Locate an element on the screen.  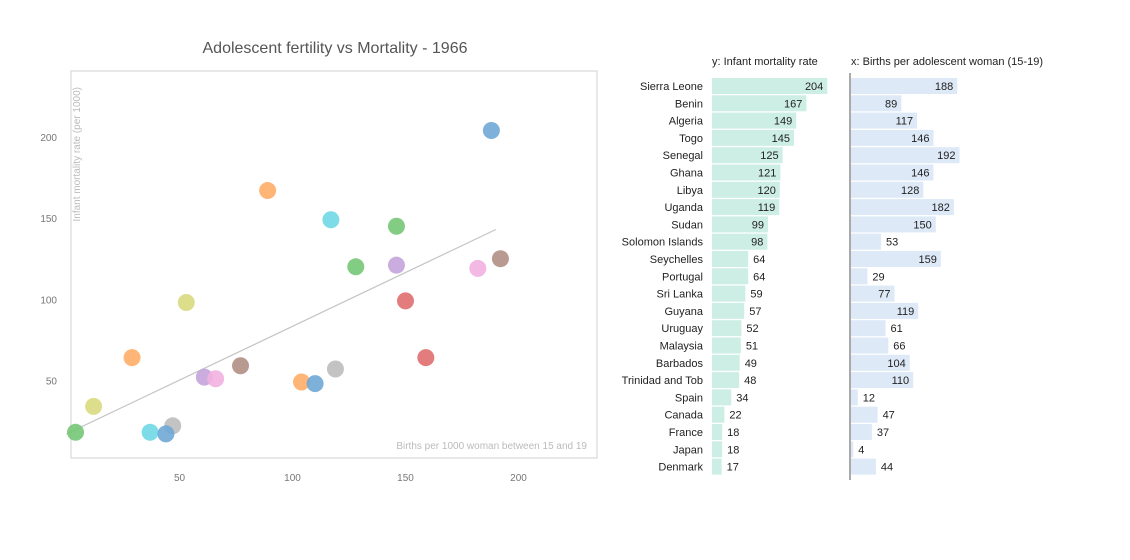
births-value-label: 53 is located at coordinates (892, 243).